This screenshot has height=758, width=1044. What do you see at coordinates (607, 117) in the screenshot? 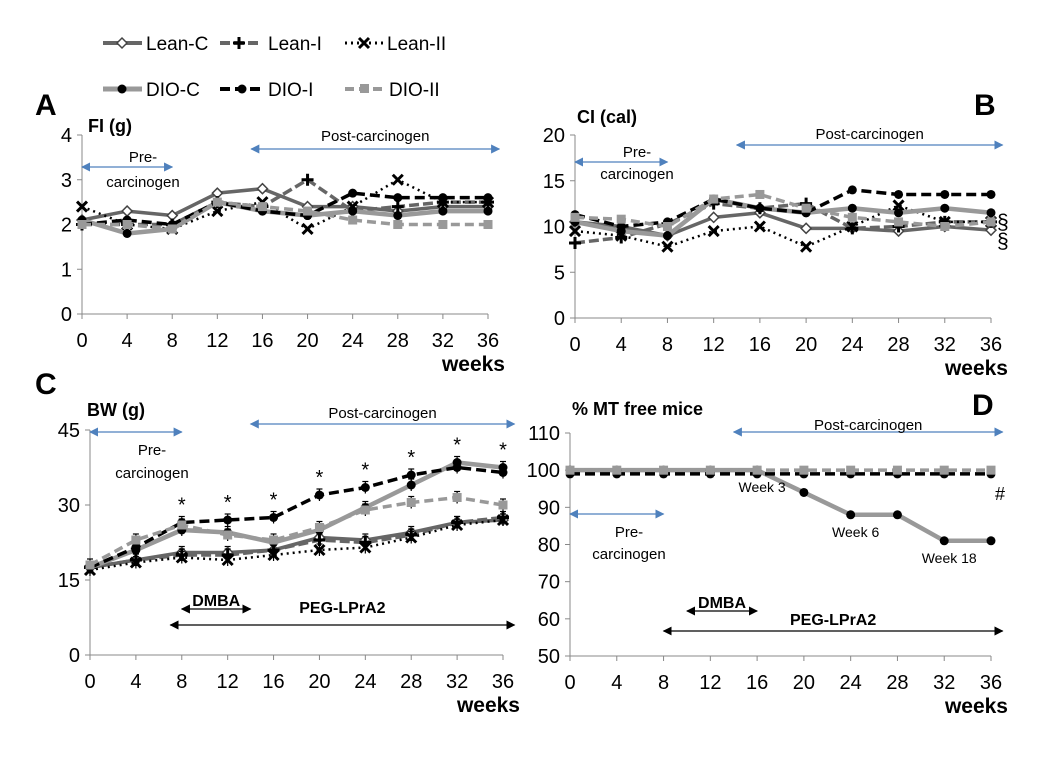
I see `y-axis-label-b: CI (cal)` at bounding box center [607, 117].